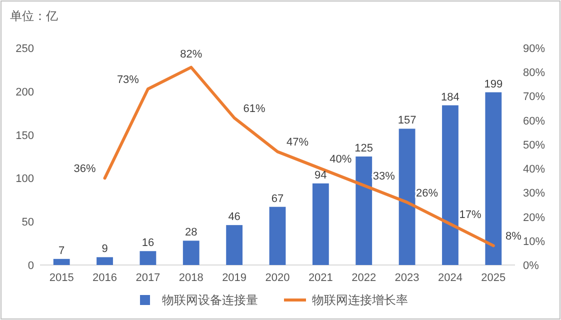 The width and height of the screenshot is (561, 320). Describe the element at coordinates (191, 54) in the screenshot. I see `data-label: 82%` at that location.